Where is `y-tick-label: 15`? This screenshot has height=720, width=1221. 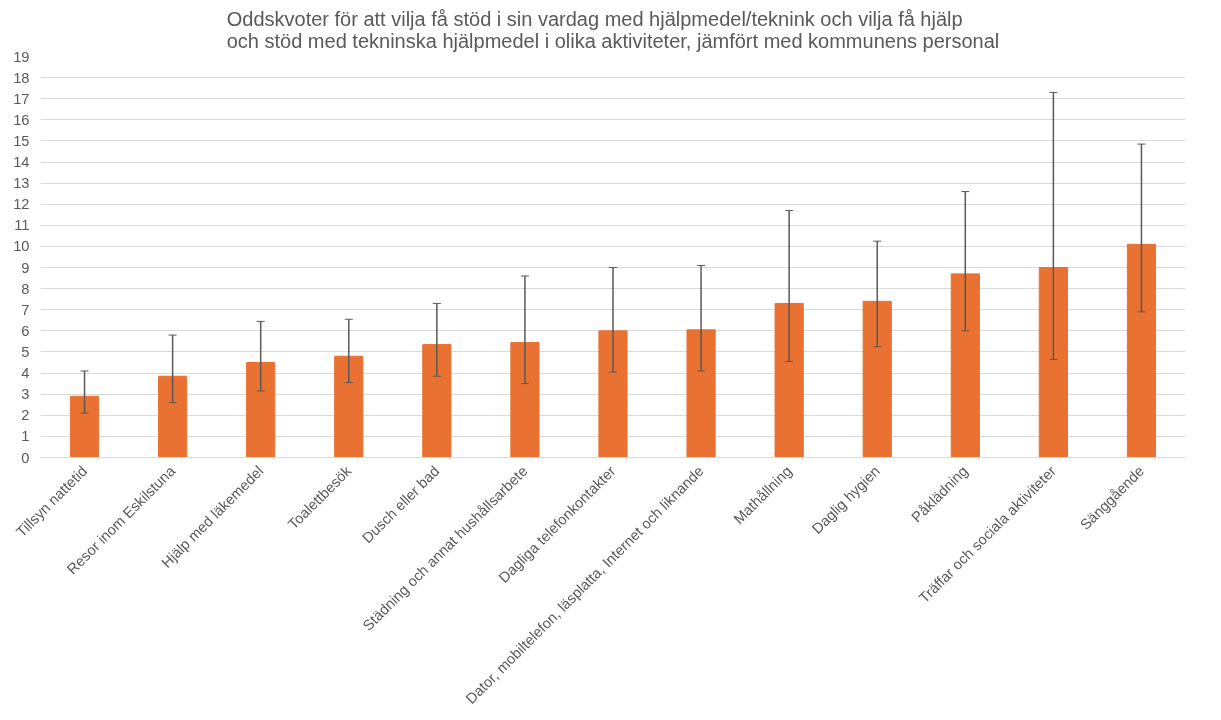 y-tick-label: 15 is located at coordinates (21, 140).